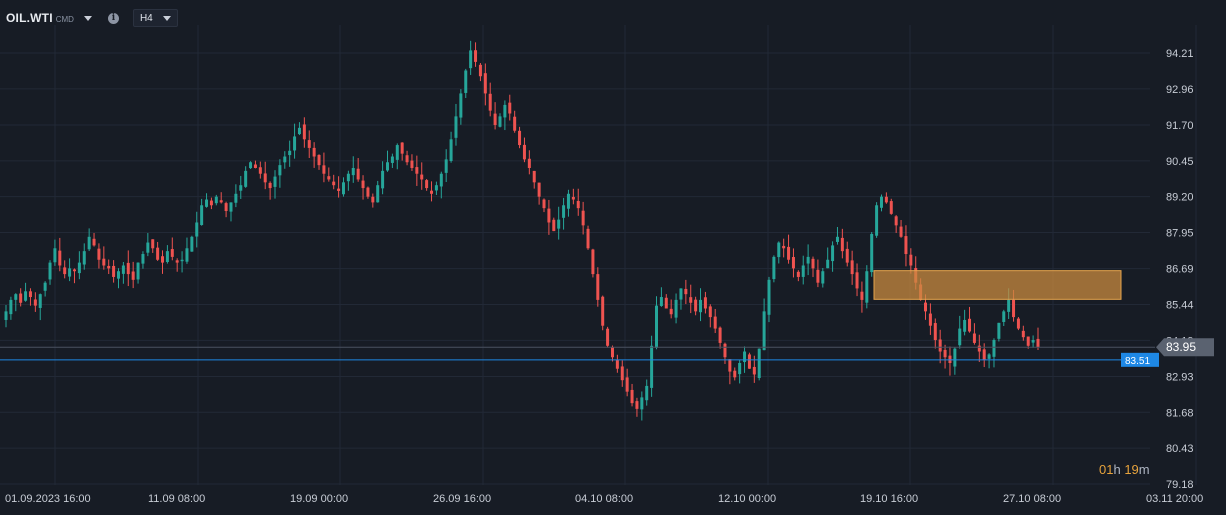  What do you see at coordinates (29, 18) in the screenshot?
I see `symbol-name: OIL.WTI` at bounding box center [29, 18].